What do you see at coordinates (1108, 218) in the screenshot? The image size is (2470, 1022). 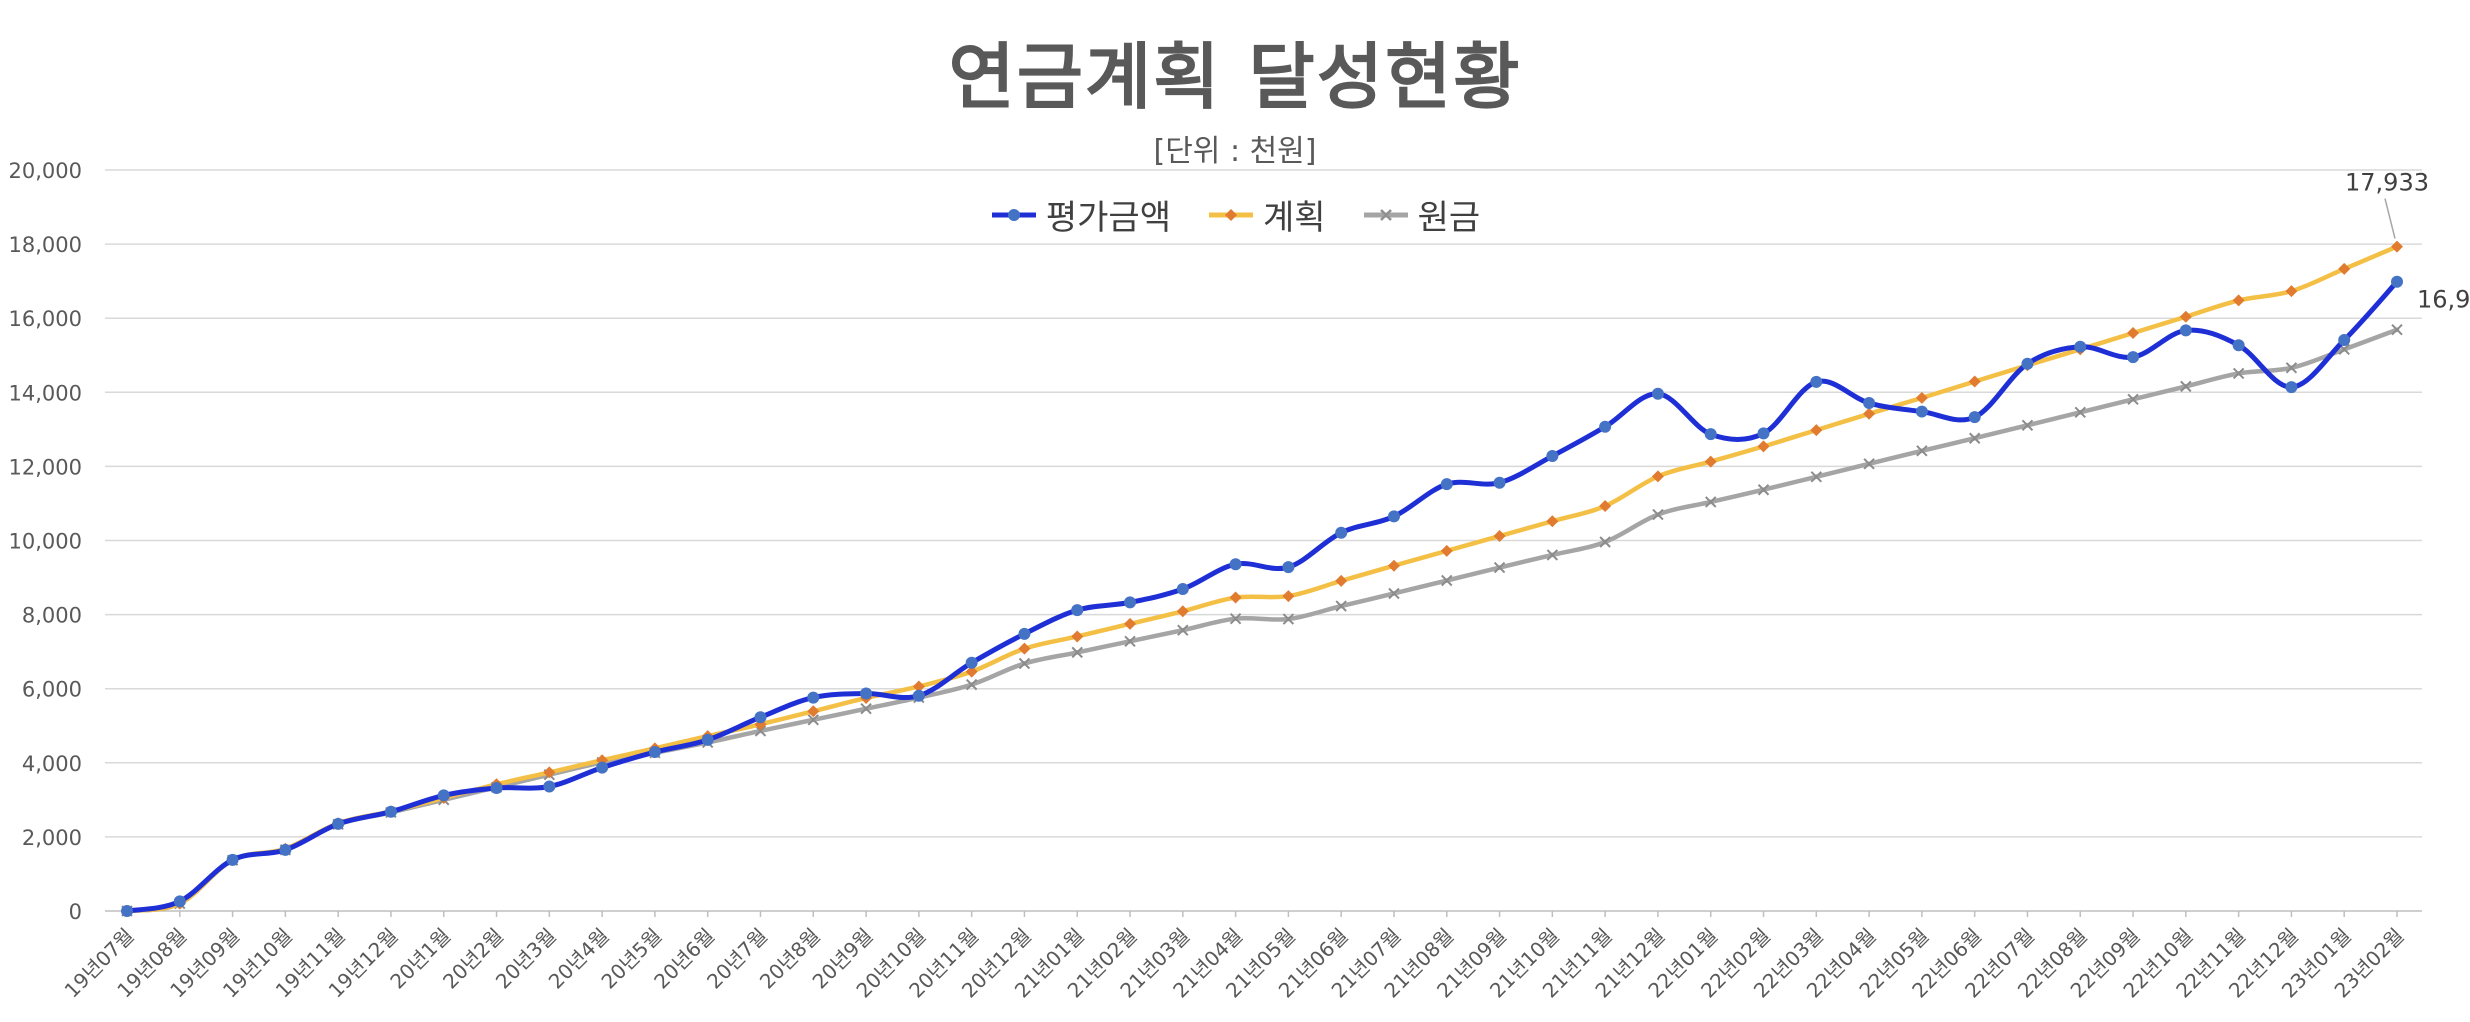 I see `legend-label-evaluation: 평가금액` at bounding box center [1108, 218].